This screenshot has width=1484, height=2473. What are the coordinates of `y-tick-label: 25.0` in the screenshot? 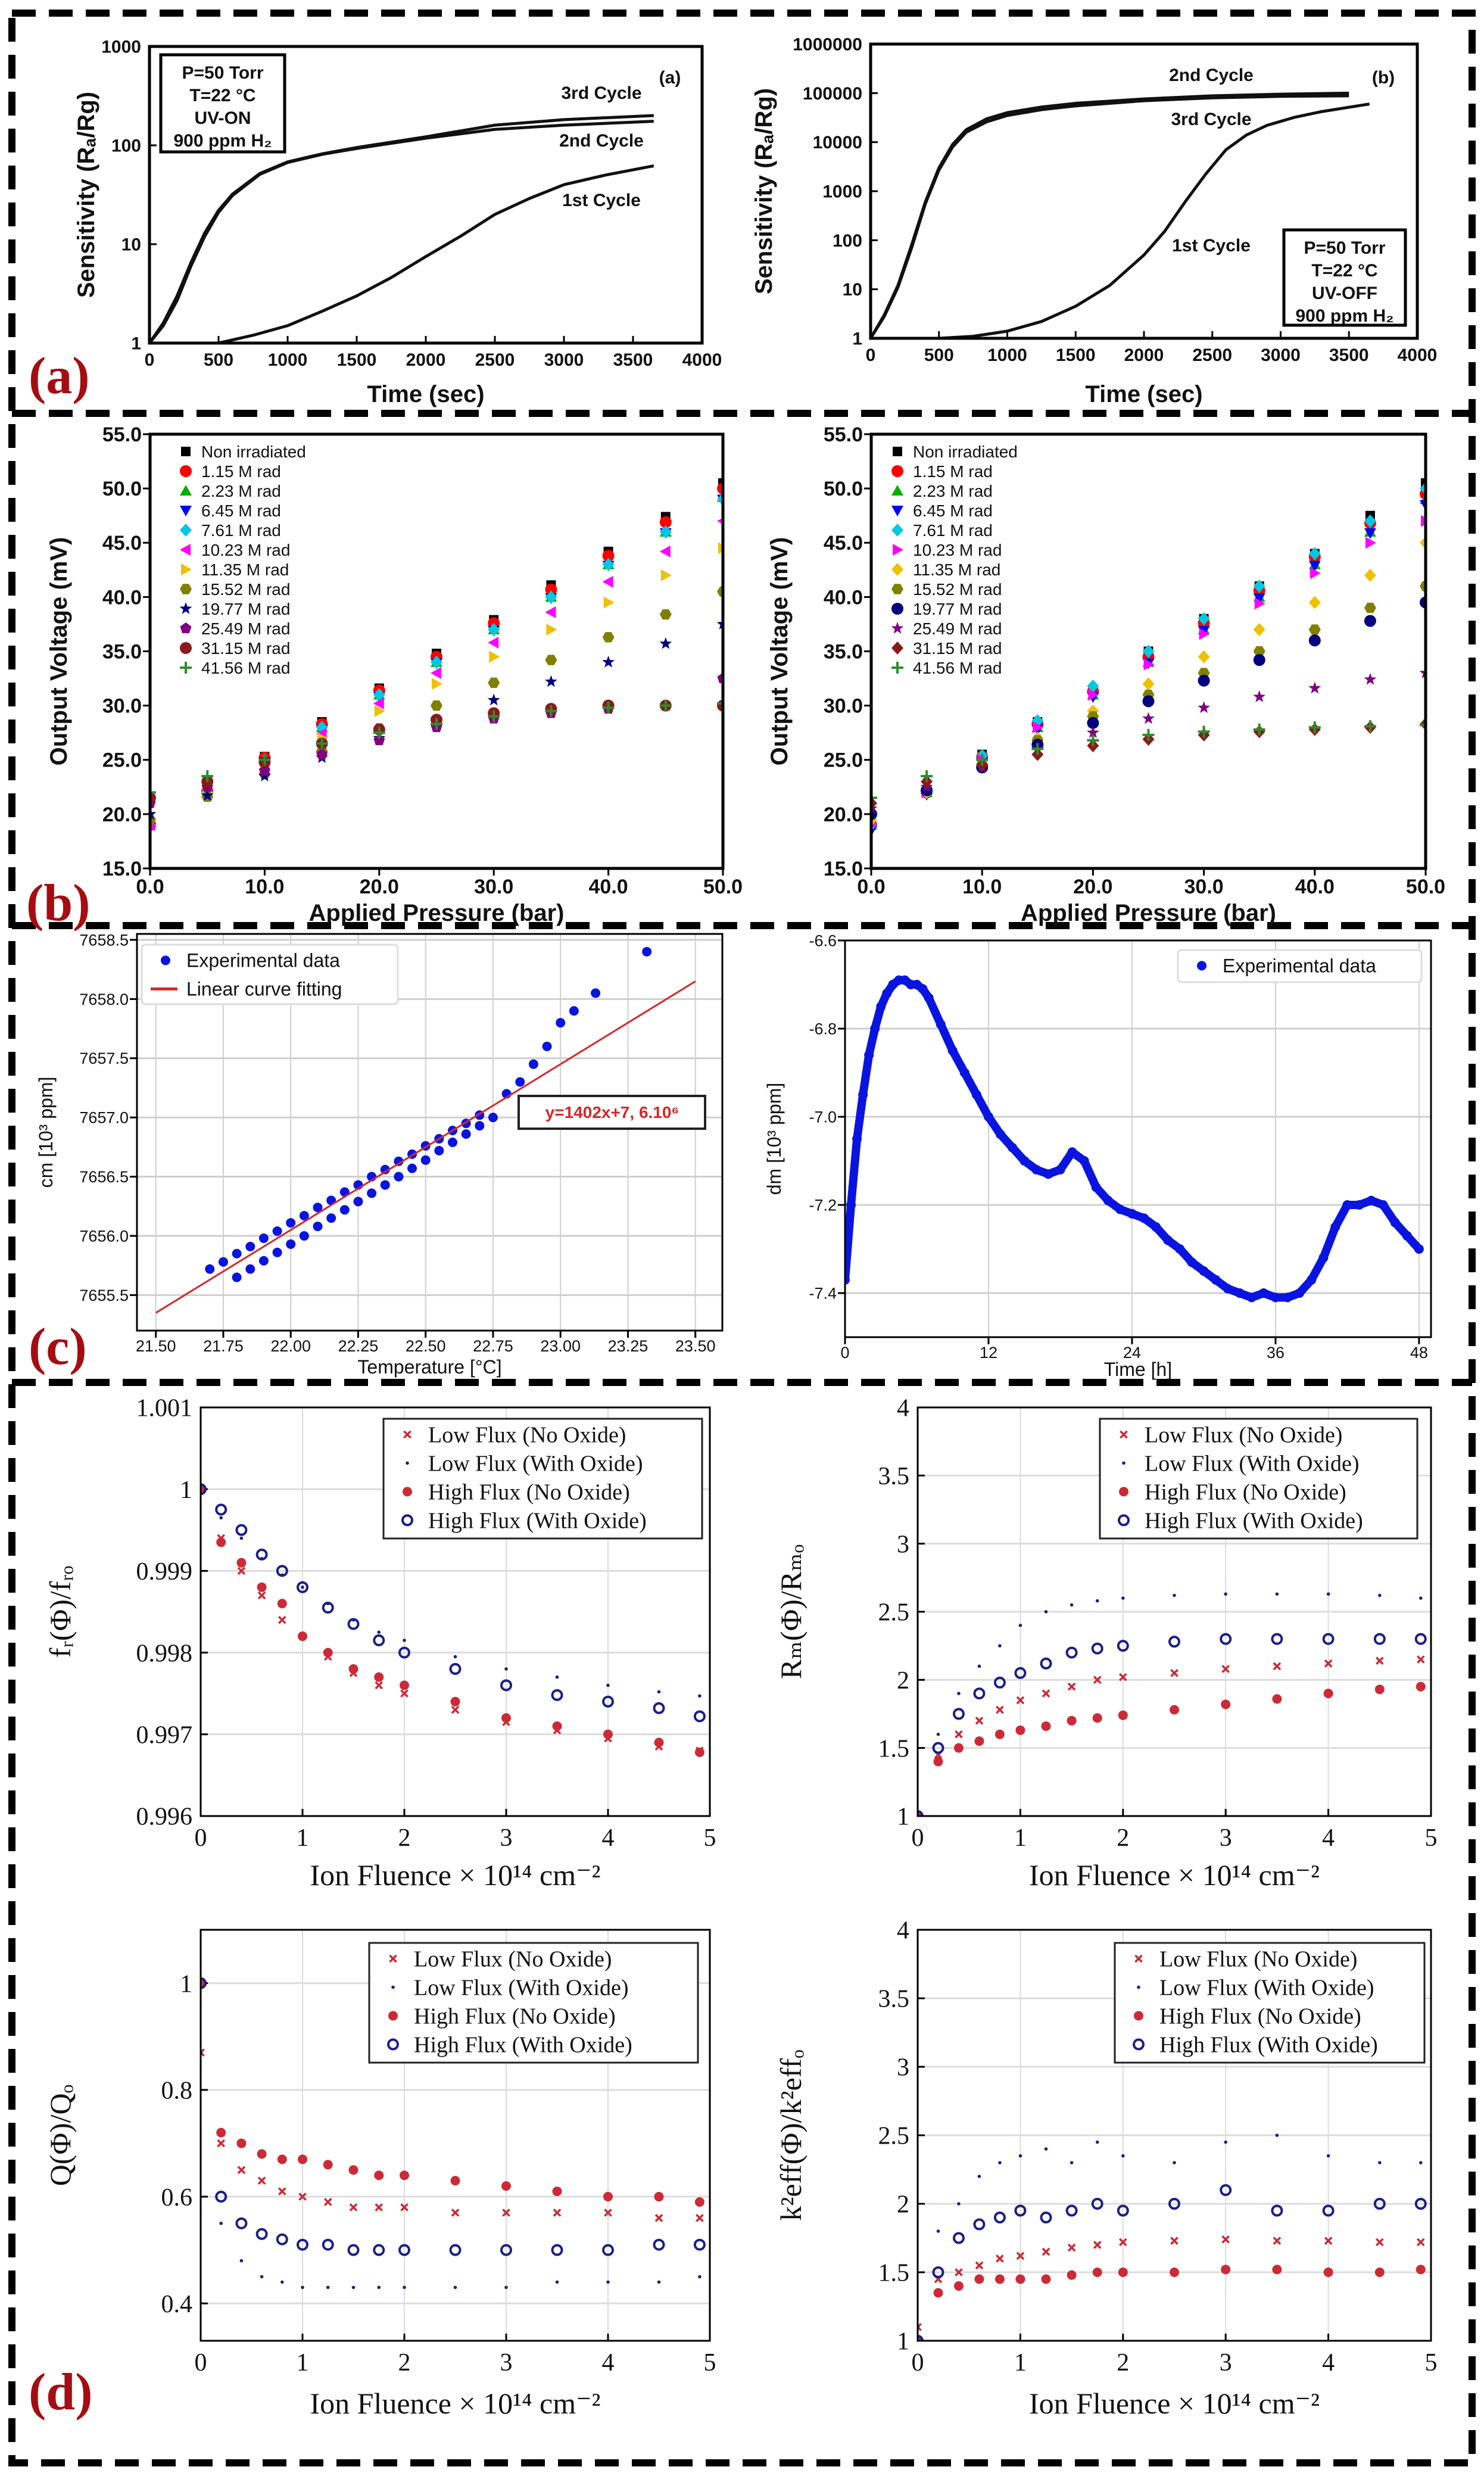 It's located at (844, 760).